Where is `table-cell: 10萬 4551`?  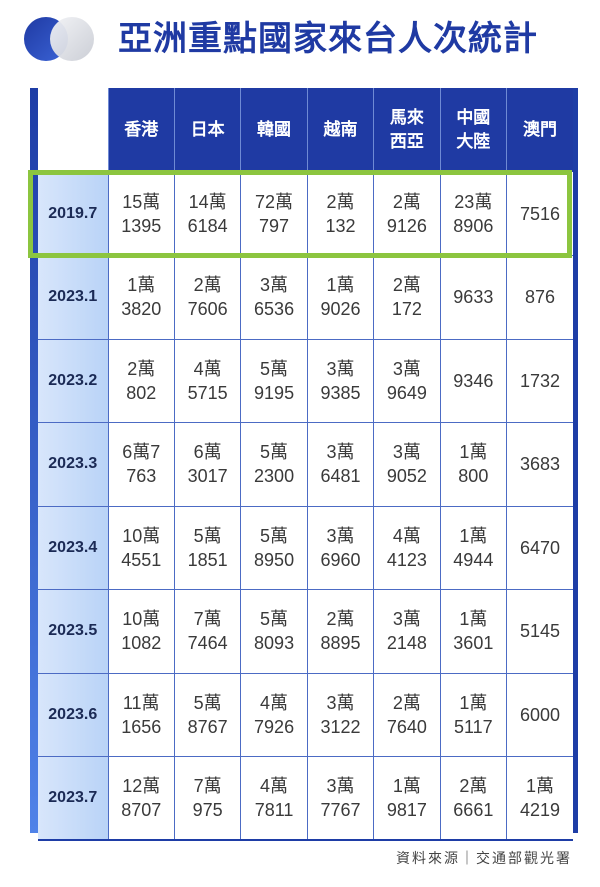 table-cell: 10萬 4551 is located at coordinates (141, 548).